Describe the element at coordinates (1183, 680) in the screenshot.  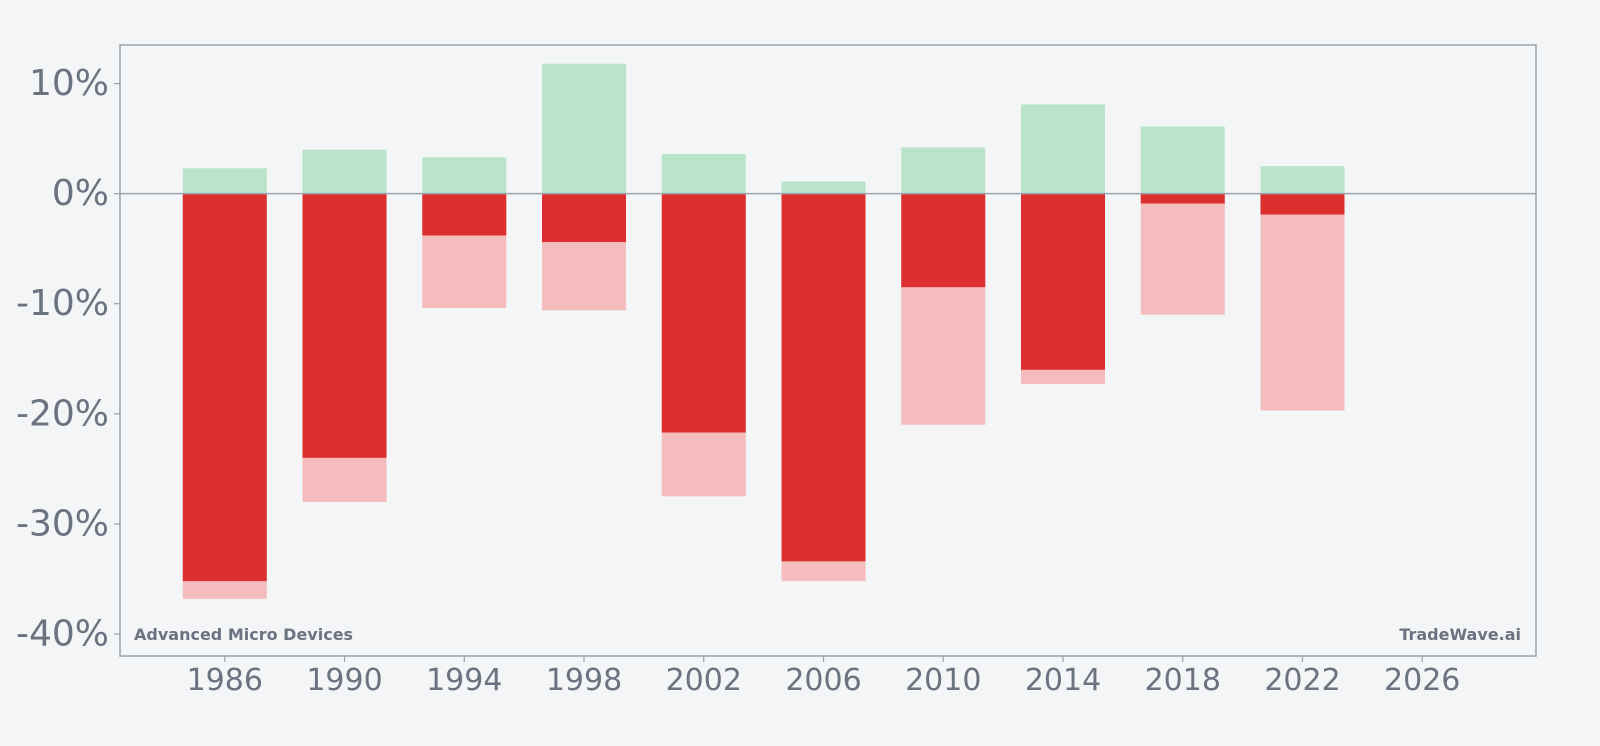
I see `x-tick-label: 2018` at that location.